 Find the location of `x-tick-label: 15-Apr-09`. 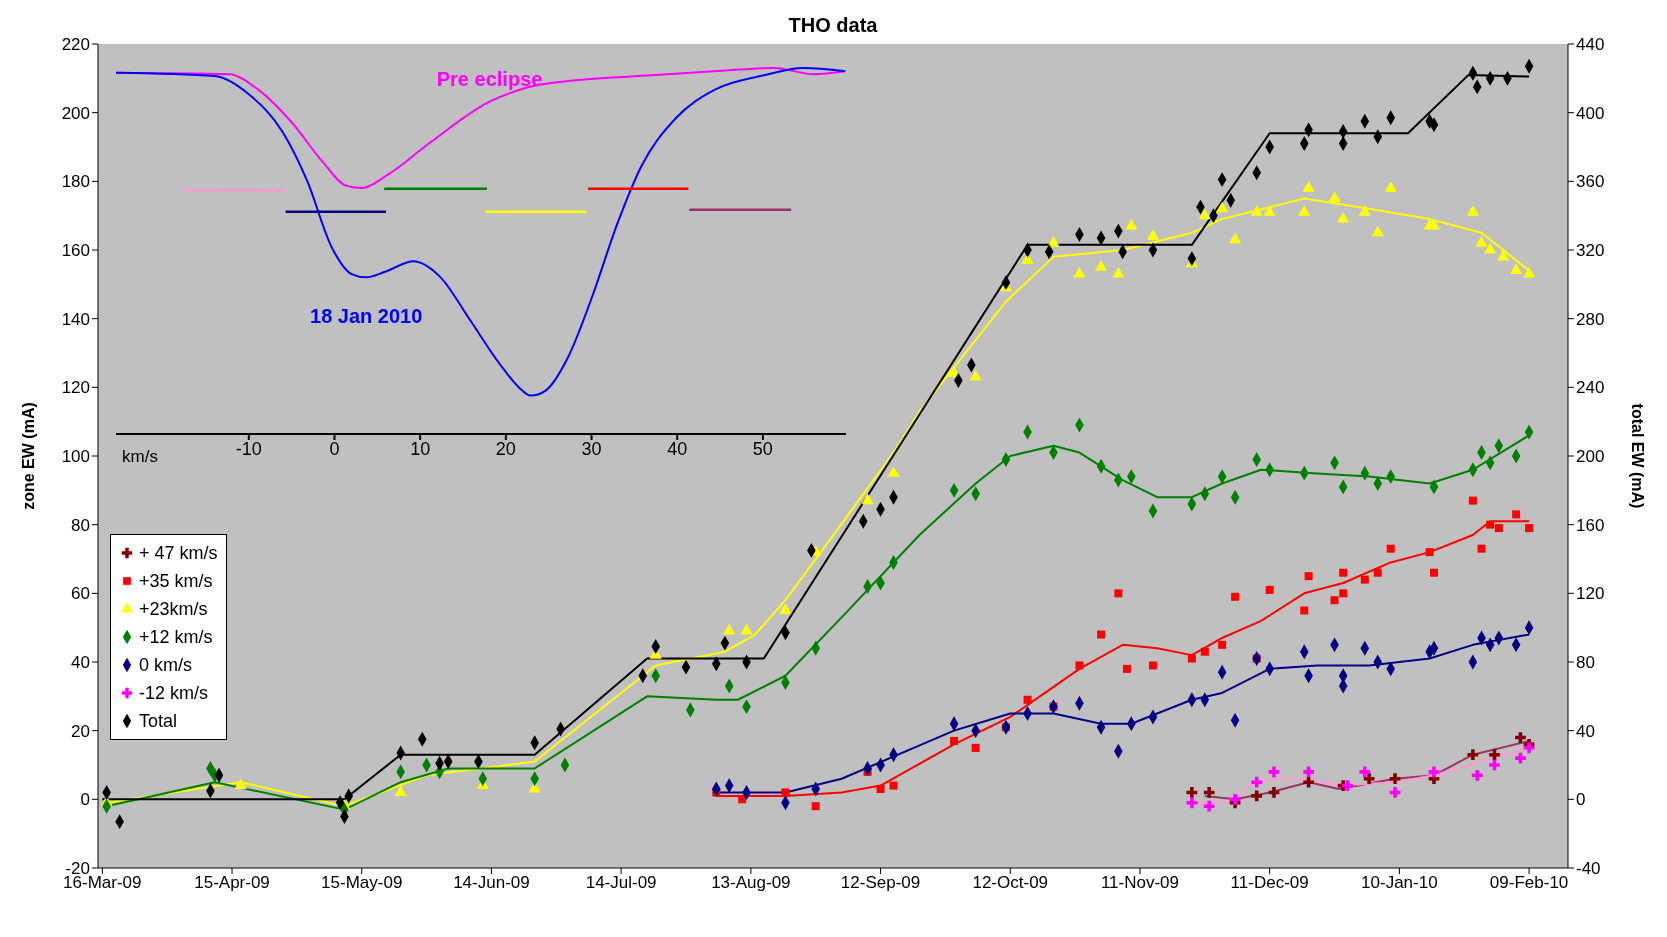

x-tick-label: 15-Apr-09 is located at coordinates (232, 883).